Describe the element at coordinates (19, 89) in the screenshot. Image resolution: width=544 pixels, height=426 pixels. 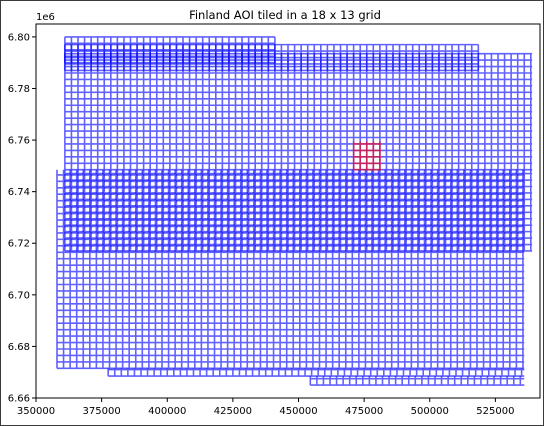
I see `y-tick-label: 6.78` at that location.